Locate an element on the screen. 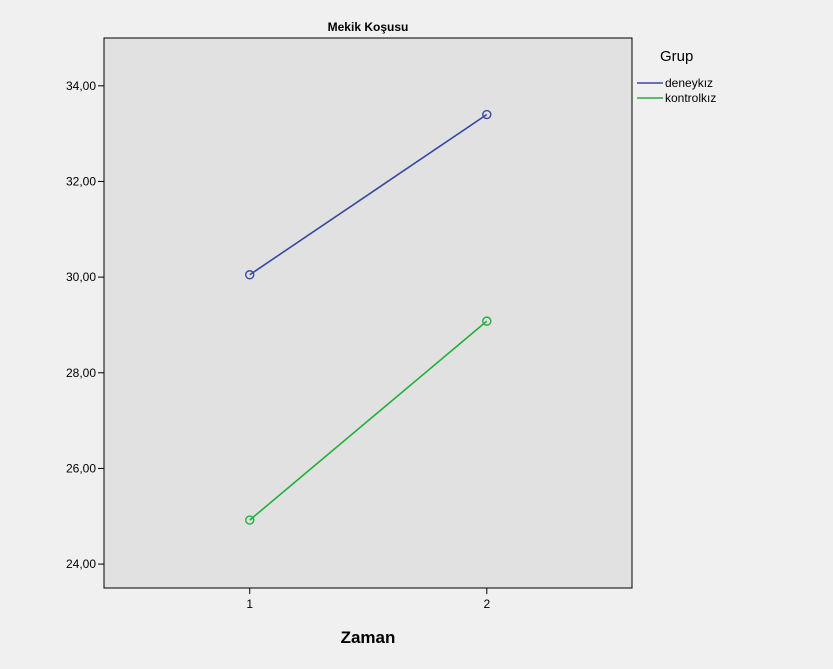 The image size is (833, 669). y-tick-label: 34,00 is located at coordinates (81, 86).